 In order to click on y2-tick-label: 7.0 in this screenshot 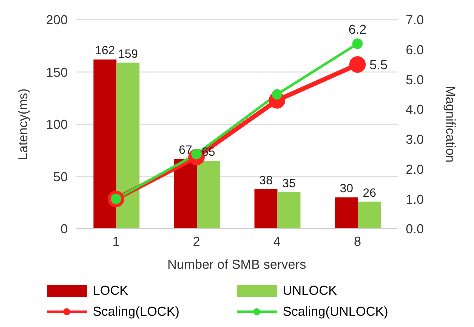, I will do `click(415, 20)`.